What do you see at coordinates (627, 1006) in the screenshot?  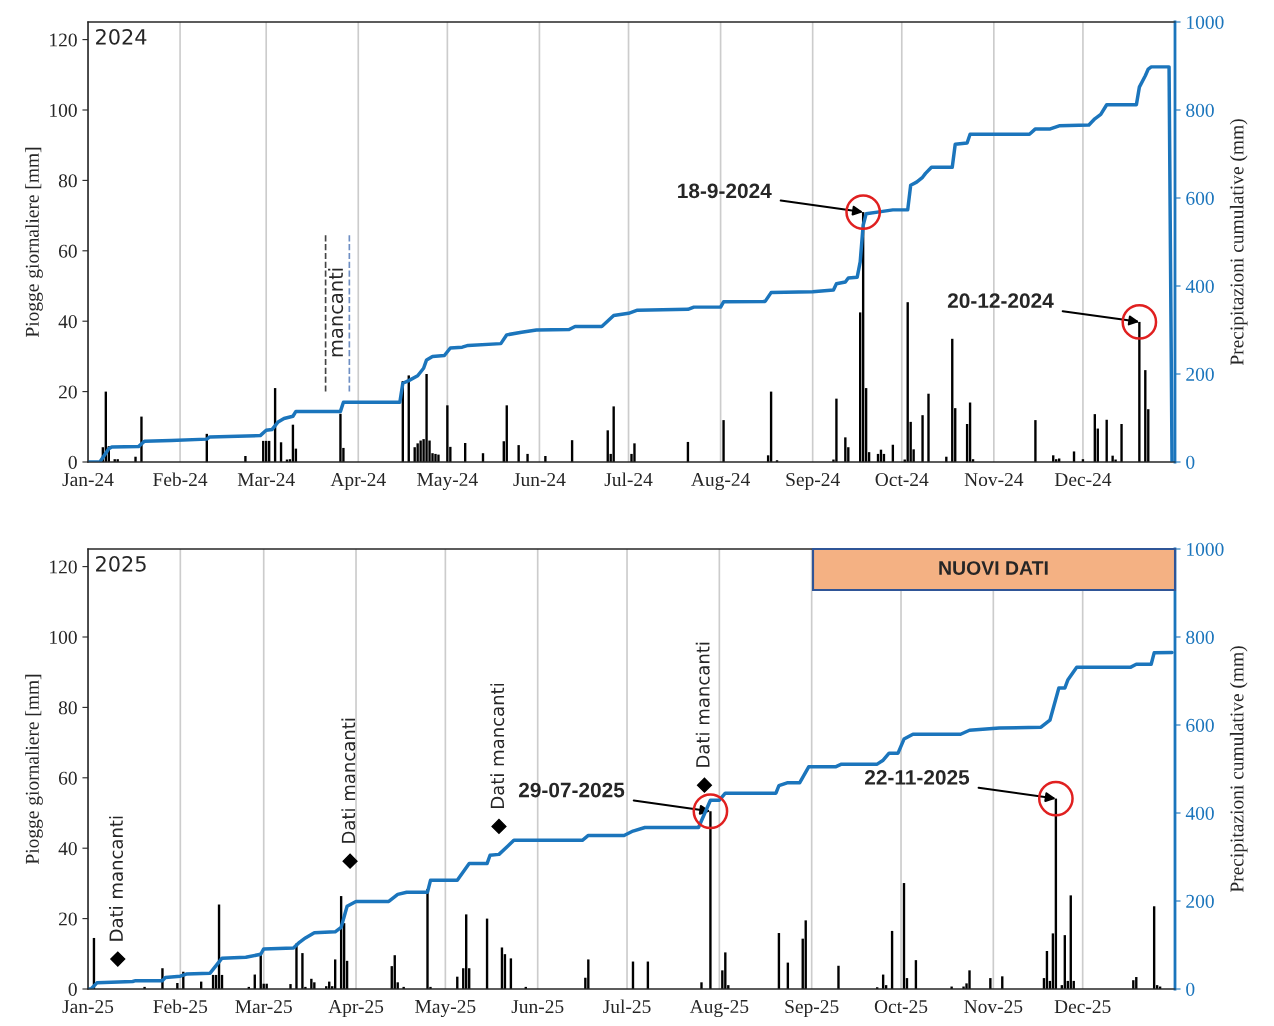 I see `x-tick-label: Jul-25` at bounding box center [627, 1006].